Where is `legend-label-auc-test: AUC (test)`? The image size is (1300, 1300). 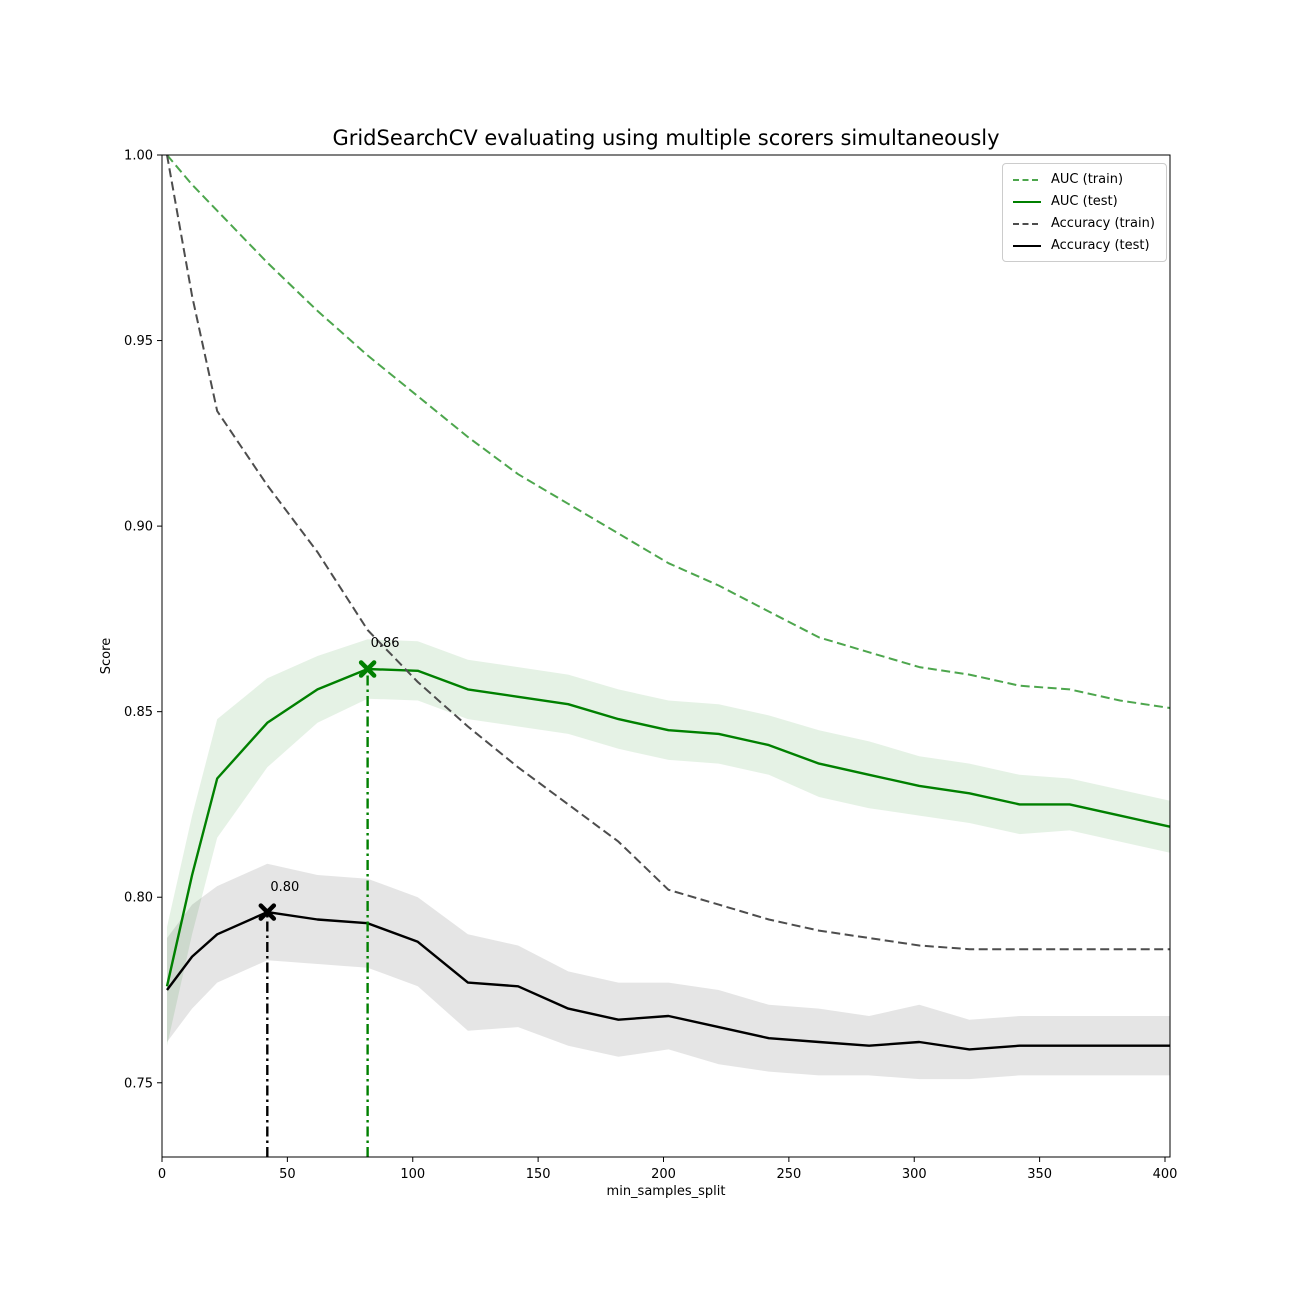
legend-label-auc-test: AUC (test) is located at coordinates (1084, 201).